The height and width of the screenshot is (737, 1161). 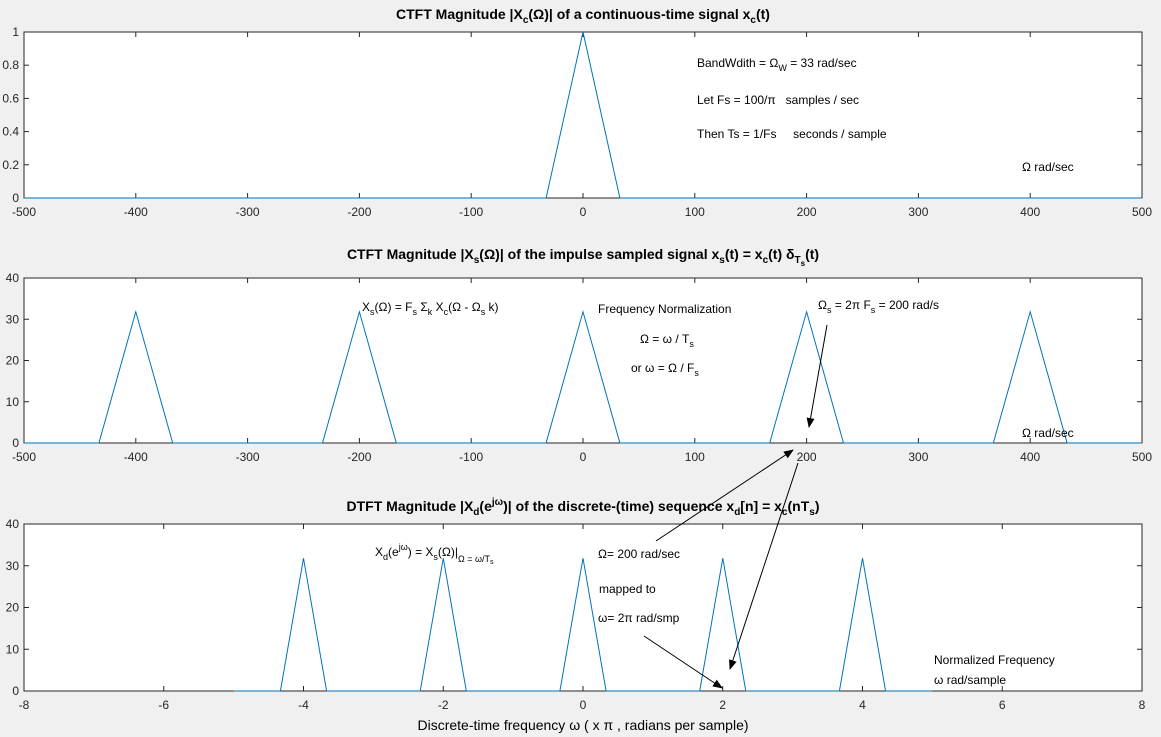 I want to click on fs-annotation: Let Fs = 100/π samples / sec, so click(x=778, y=100).